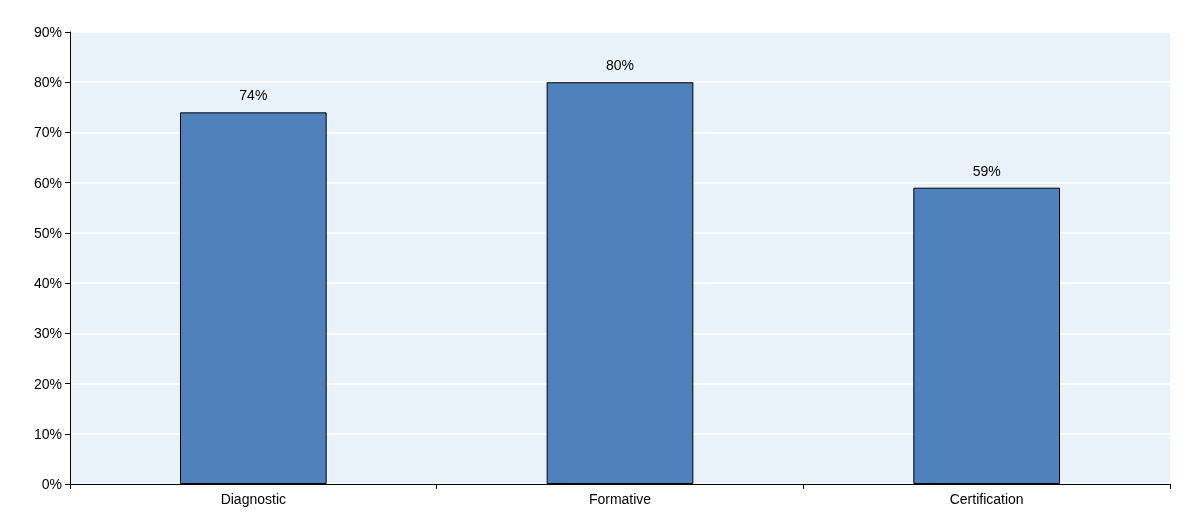  I want to click on data-label: 74%, so click(253, 95).